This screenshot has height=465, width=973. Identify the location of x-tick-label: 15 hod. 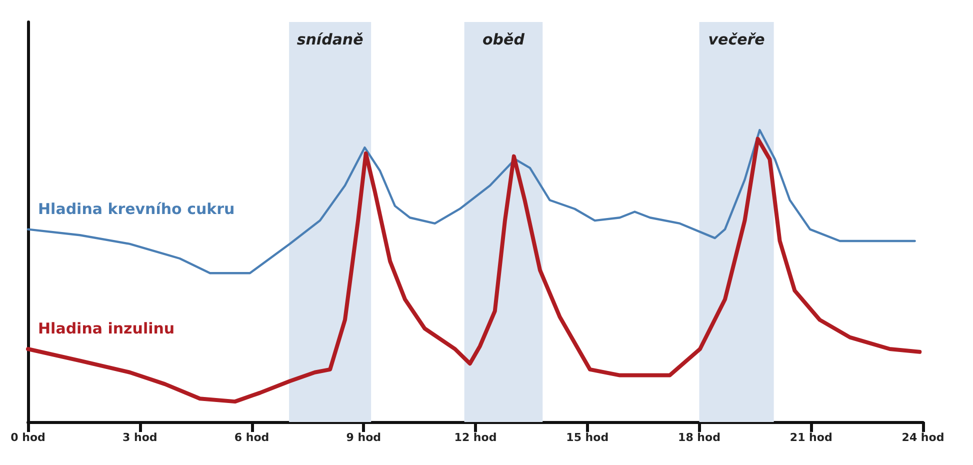
(587, 437).